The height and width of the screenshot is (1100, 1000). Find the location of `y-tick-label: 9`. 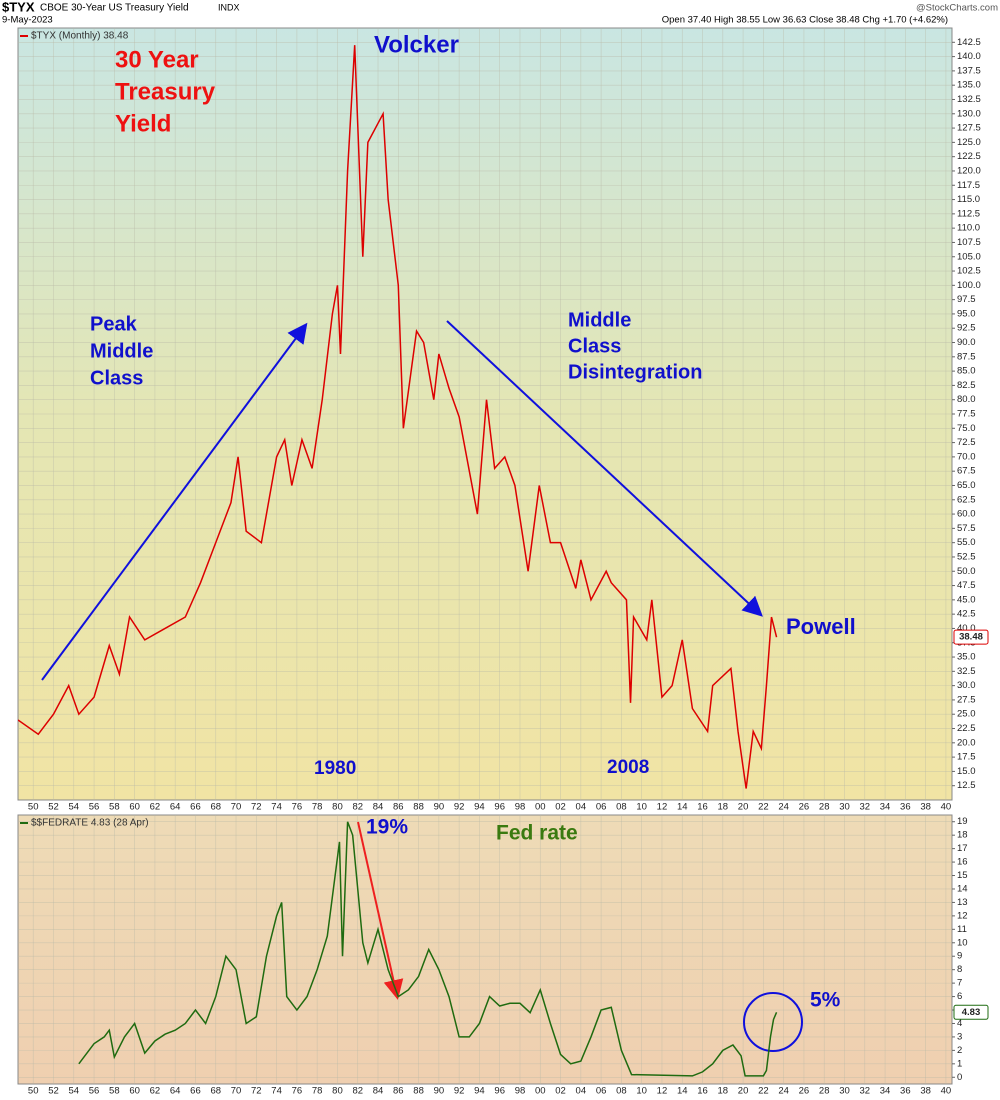

y-tick-label: 9 is located at coordinates (959, 956).